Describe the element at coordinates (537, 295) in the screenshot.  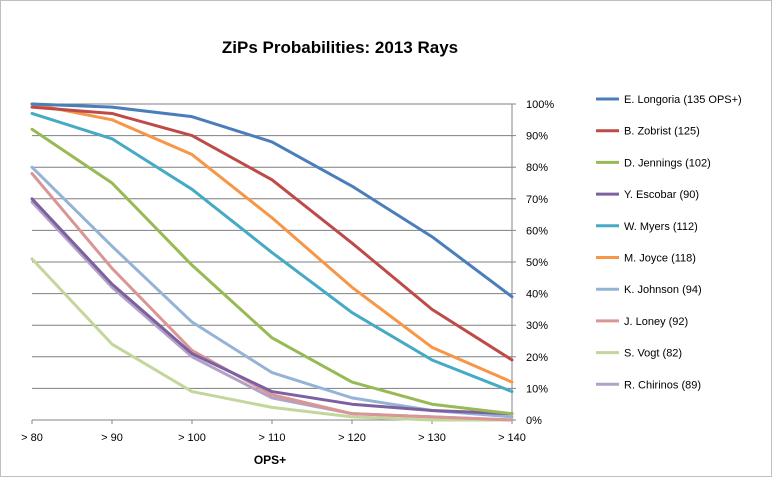
I see `y-tick-label: 40%` at that location.